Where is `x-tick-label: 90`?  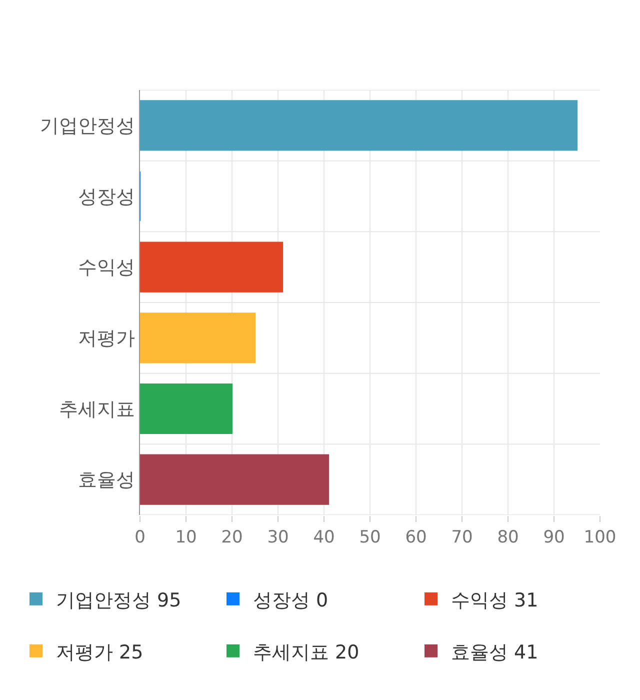 x-tick-label: 90 is located at coordinates (554, 537).